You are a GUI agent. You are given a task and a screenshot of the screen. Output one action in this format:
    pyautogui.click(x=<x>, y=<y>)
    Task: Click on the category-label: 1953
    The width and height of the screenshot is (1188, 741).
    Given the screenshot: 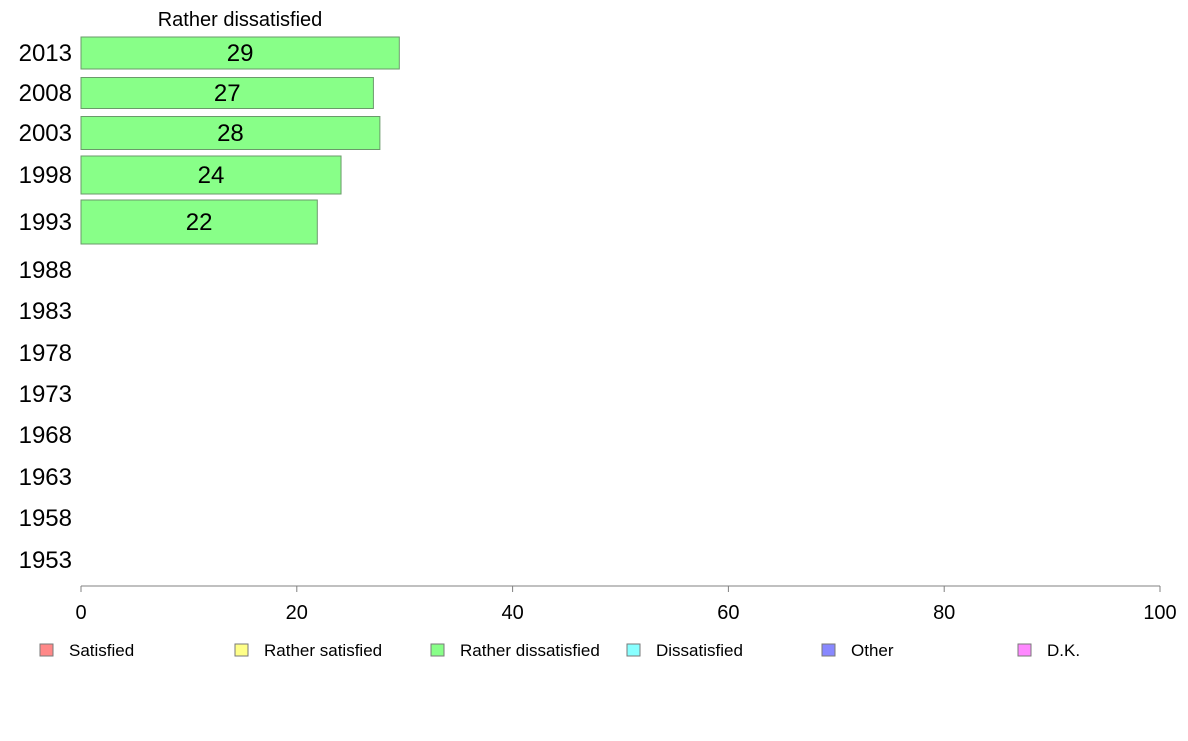 What is the action you would take?
    pyautogui.click(x=45, y=560)
    